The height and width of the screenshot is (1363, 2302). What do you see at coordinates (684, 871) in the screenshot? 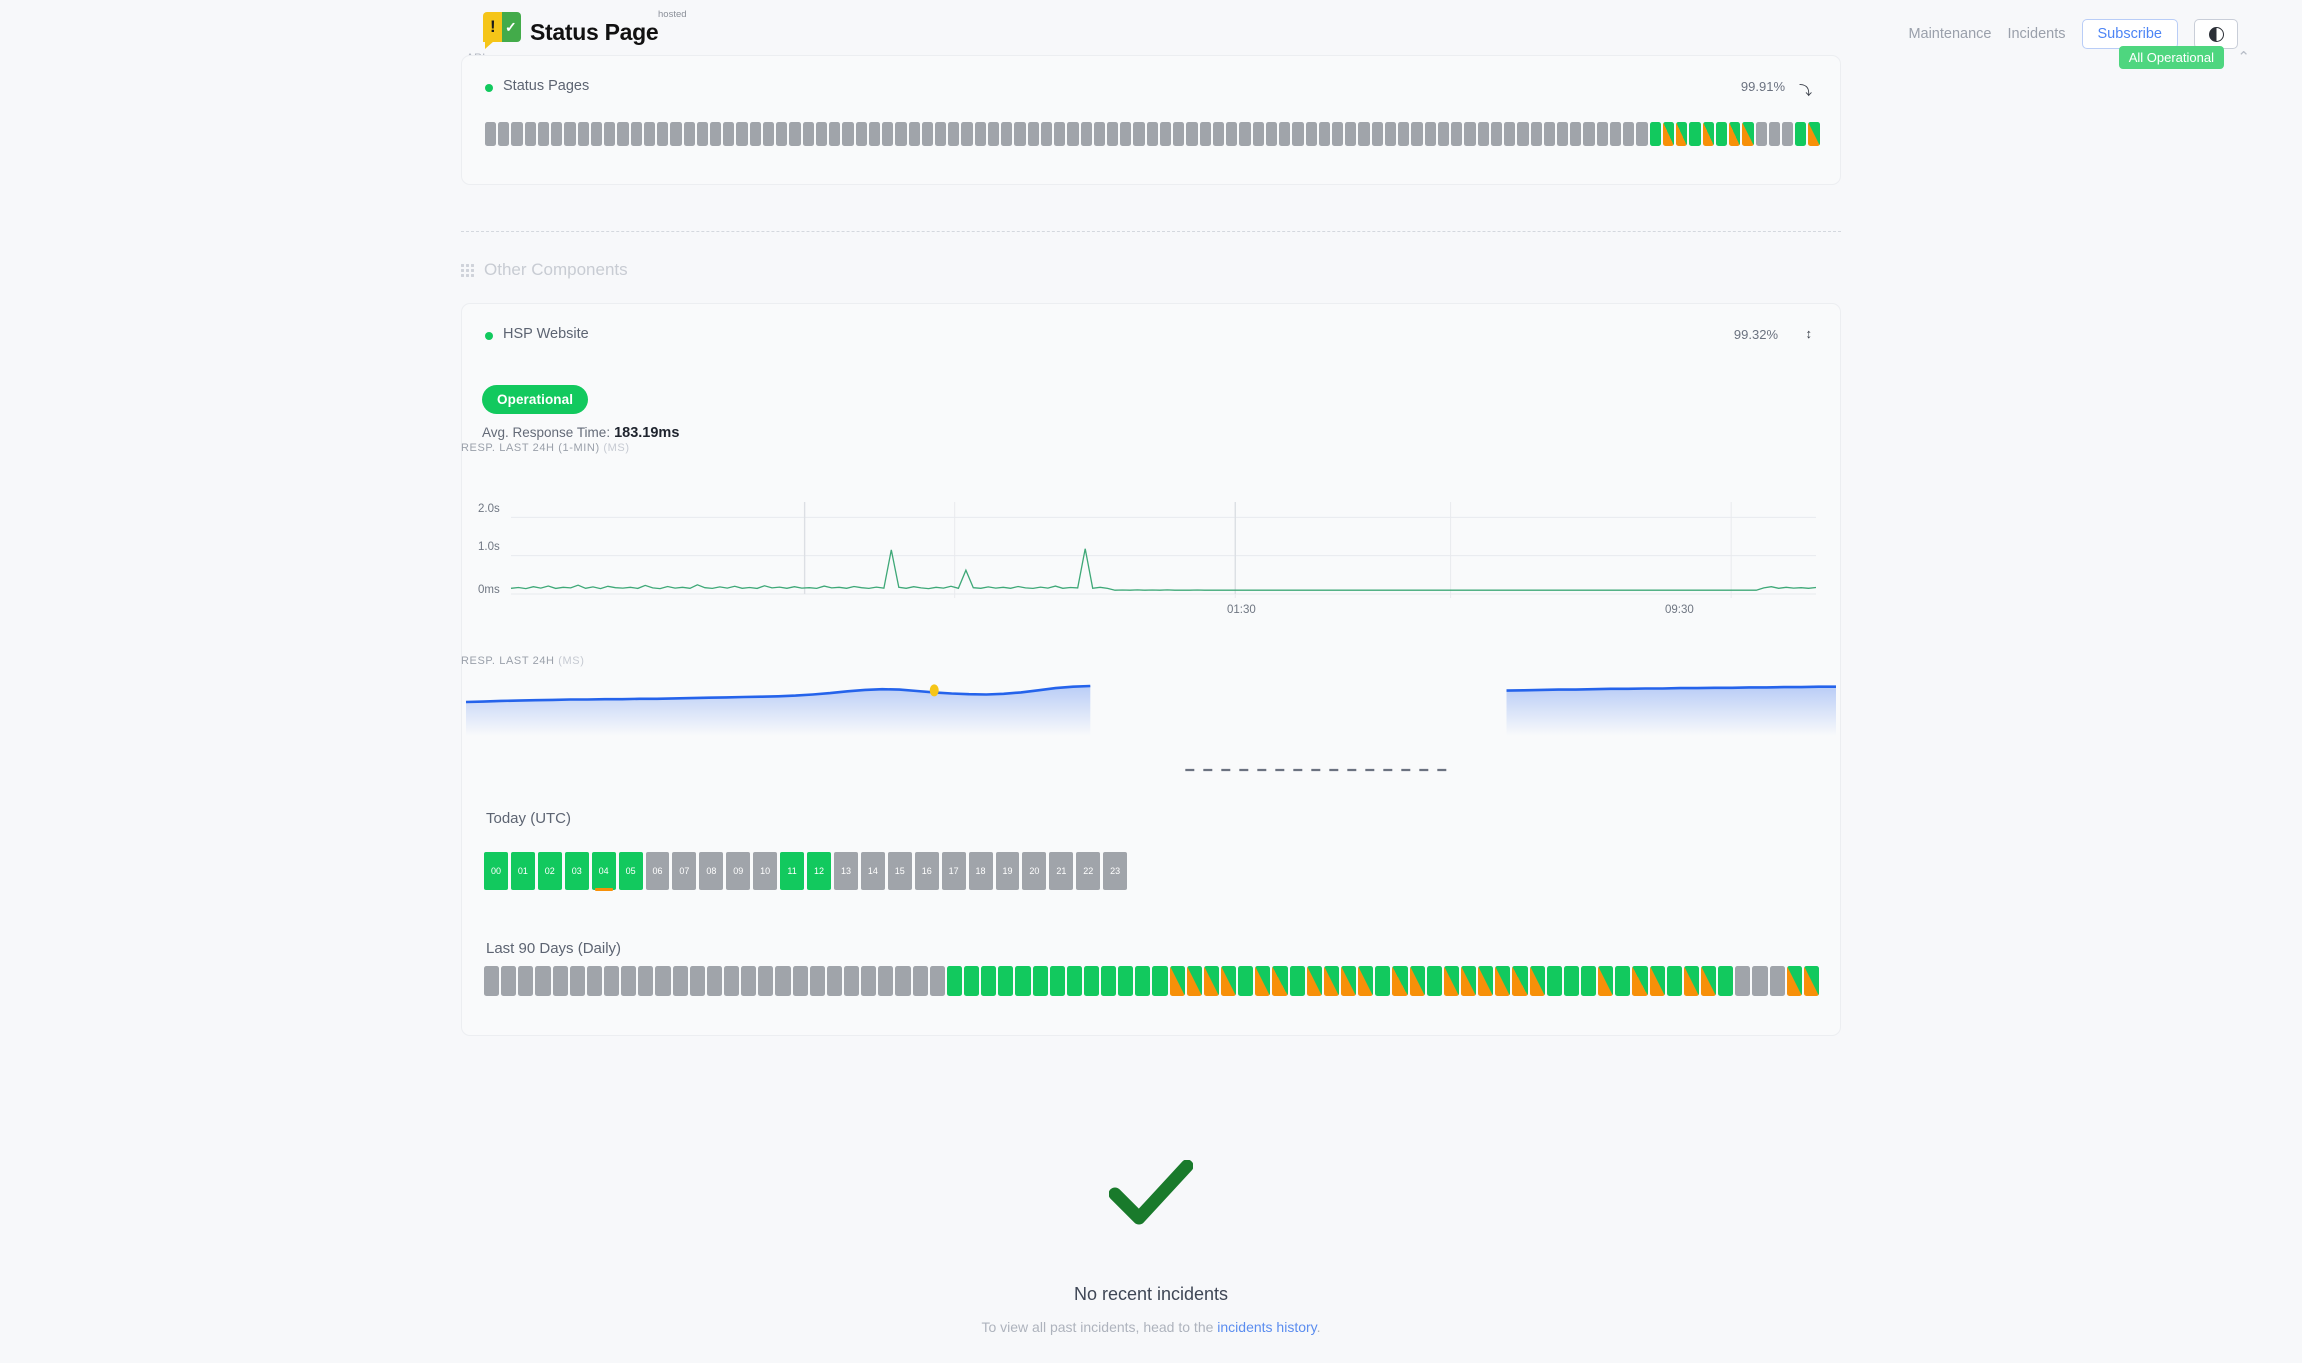
I see `hour-bar: 07` at bounding box center [684, 871].